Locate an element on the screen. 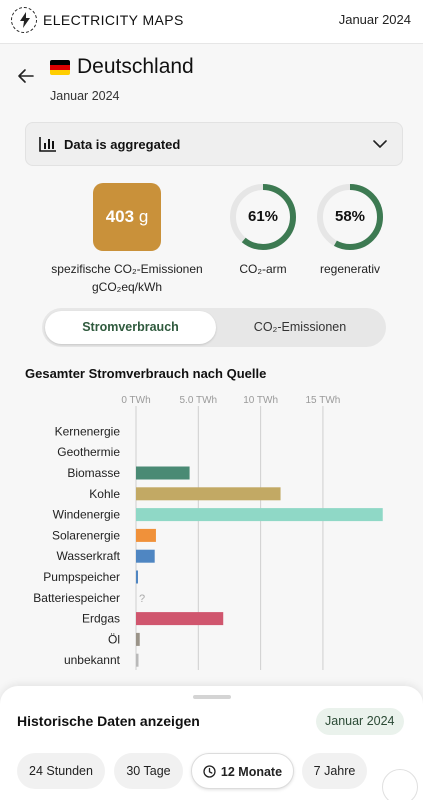  range-label: 24 Stunden is located at coordinates (61, 771).